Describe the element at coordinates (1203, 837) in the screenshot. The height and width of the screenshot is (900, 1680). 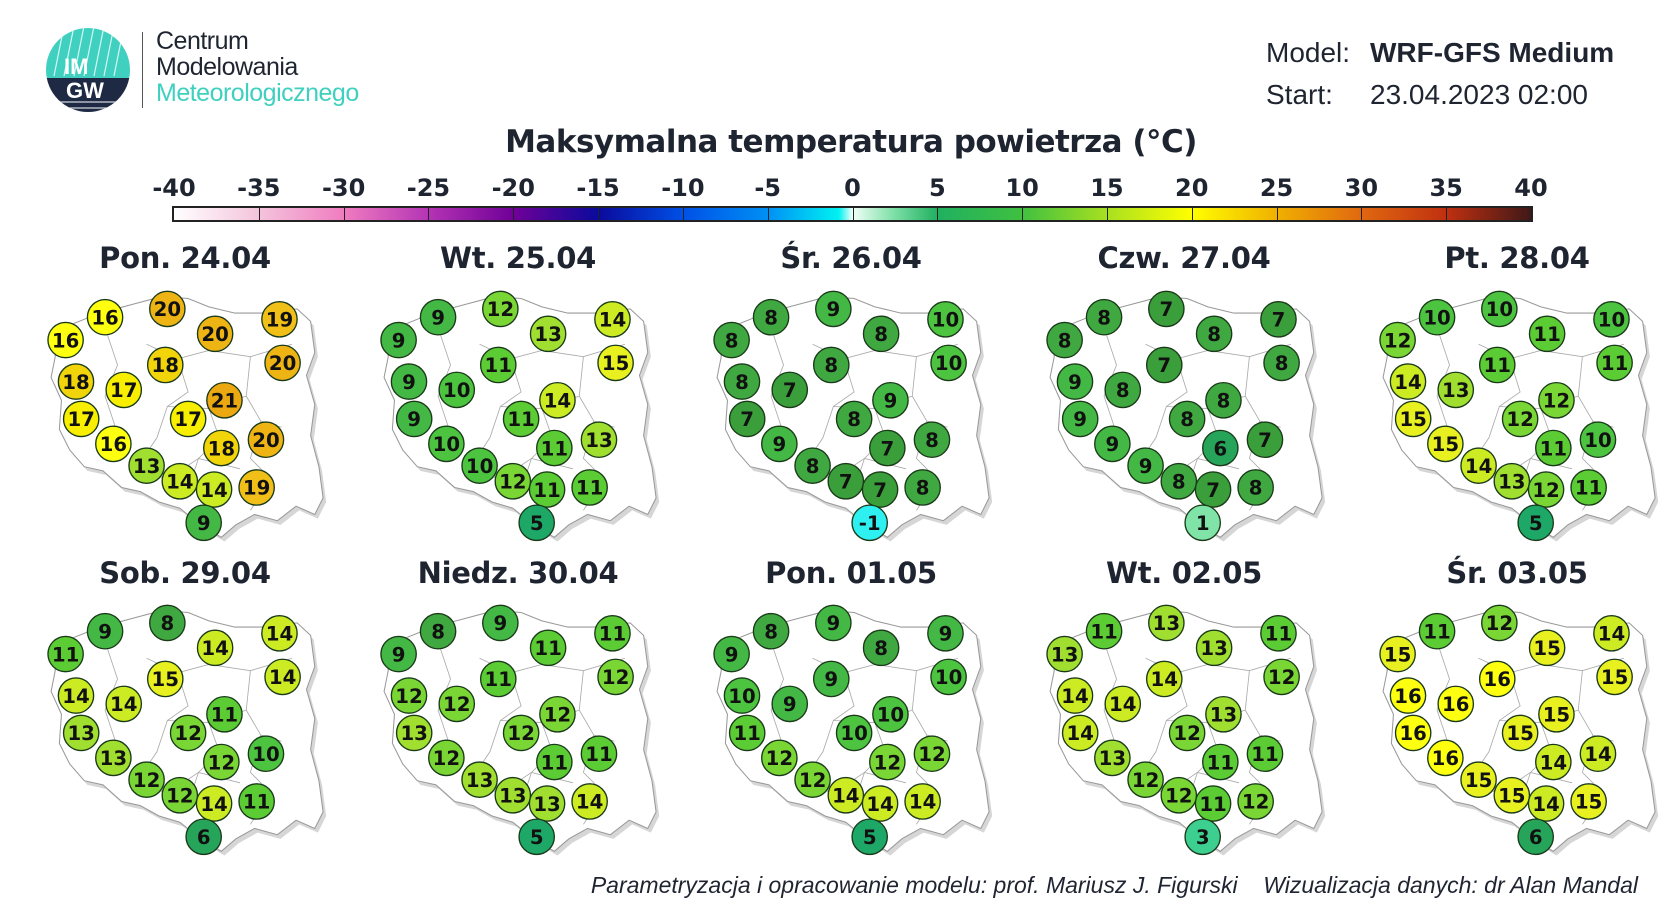
I see `temperature-value: 3` at that location.